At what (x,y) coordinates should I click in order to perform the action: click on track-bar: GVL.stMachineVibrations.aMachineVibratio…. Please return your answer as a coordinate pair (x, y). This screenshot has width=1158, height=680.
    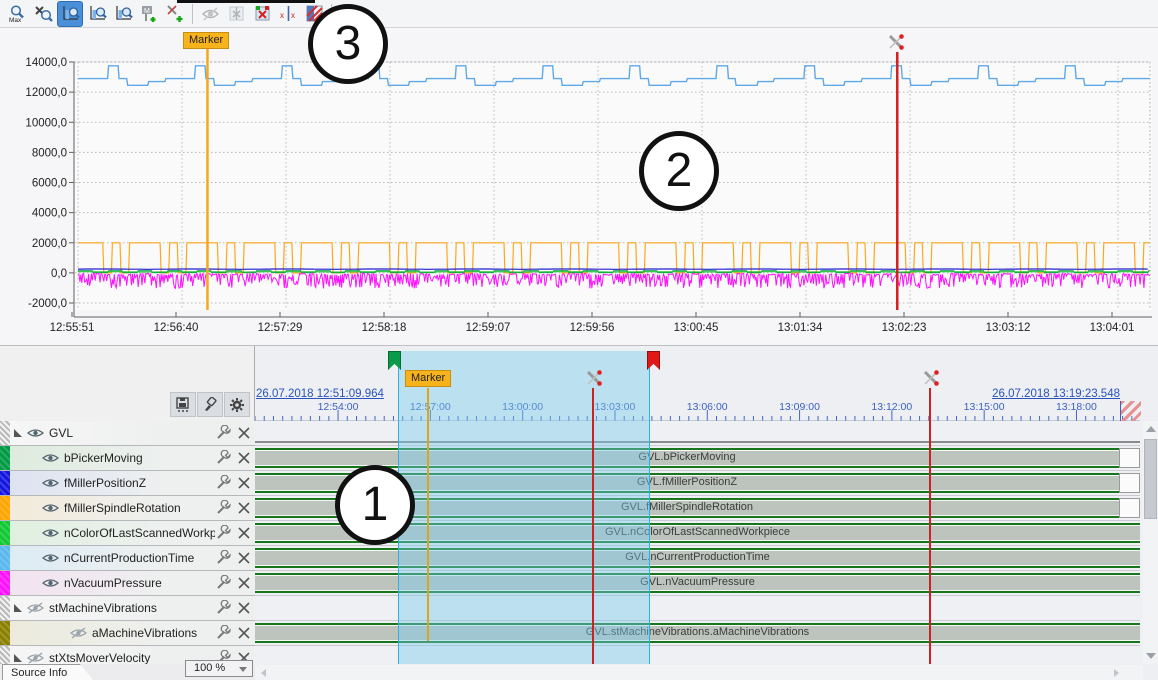
    Looking at the image, I should click on (697, 633).